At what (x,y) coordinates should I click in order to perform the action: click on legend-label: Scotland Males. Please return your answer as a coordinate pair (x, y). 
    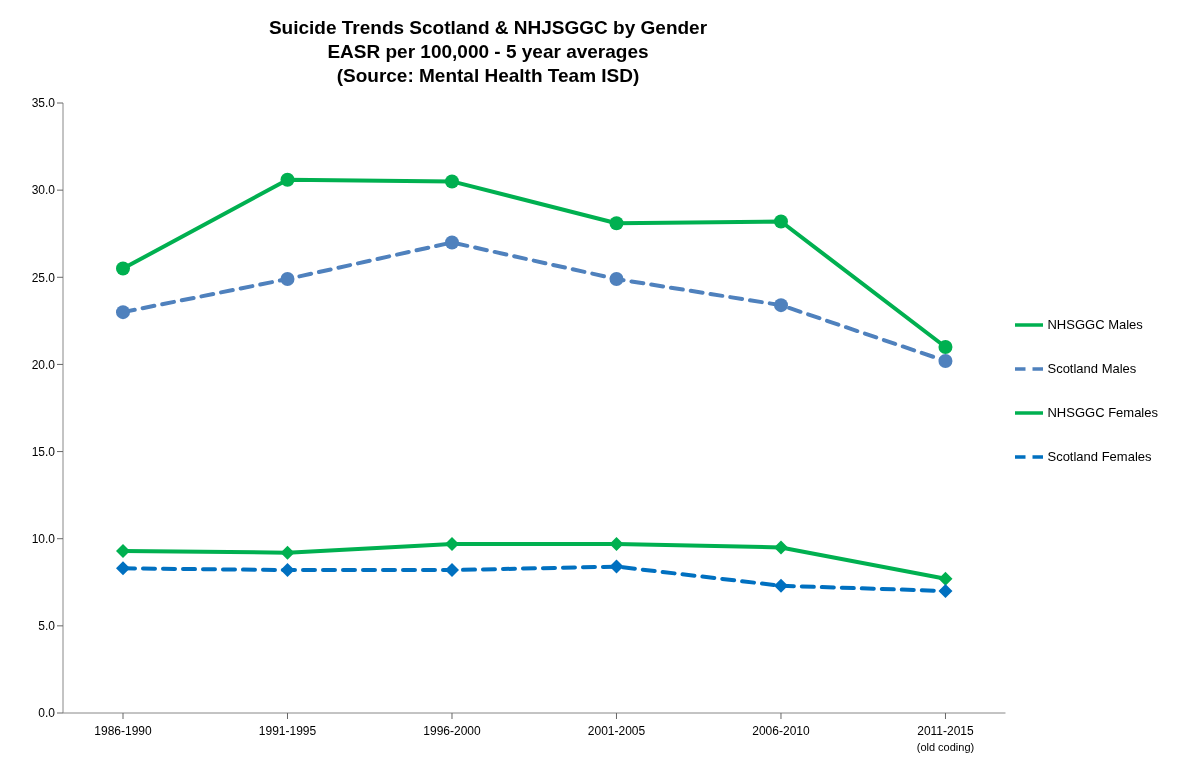
    Looking at the image, I should click on (1092, 368).